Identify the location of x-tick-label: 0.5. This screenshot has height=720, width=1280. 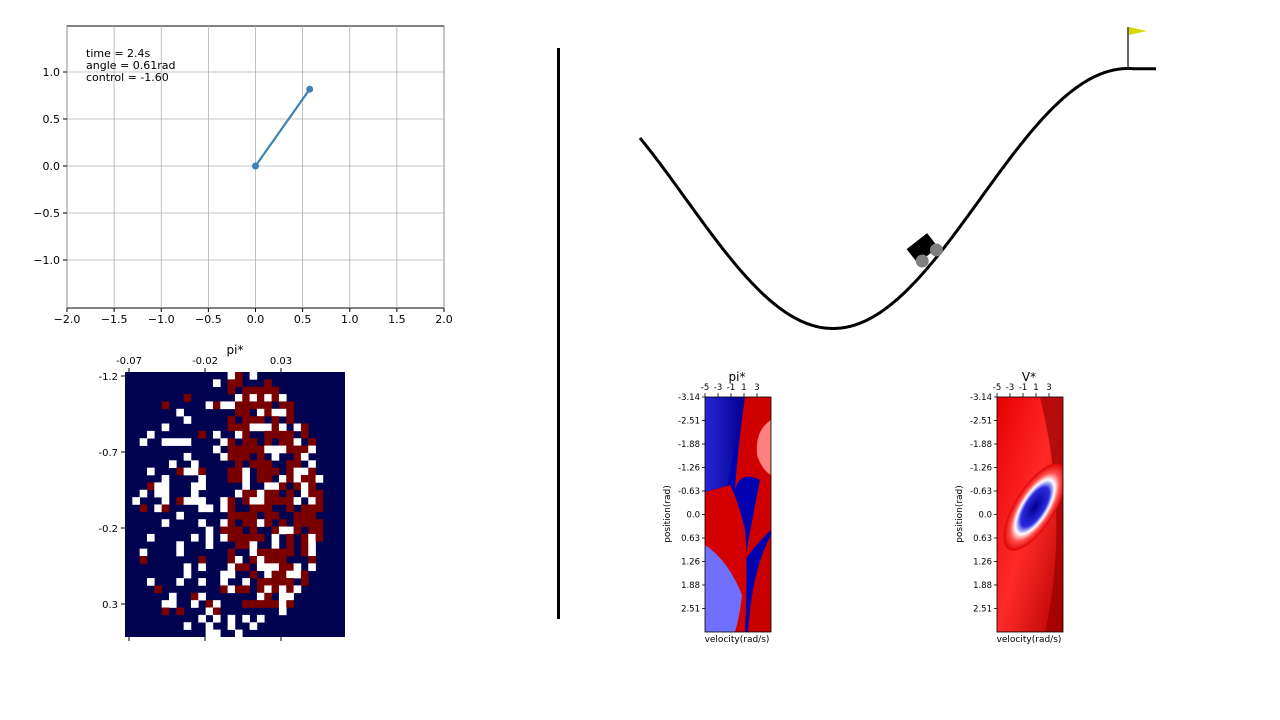
(303, 319).